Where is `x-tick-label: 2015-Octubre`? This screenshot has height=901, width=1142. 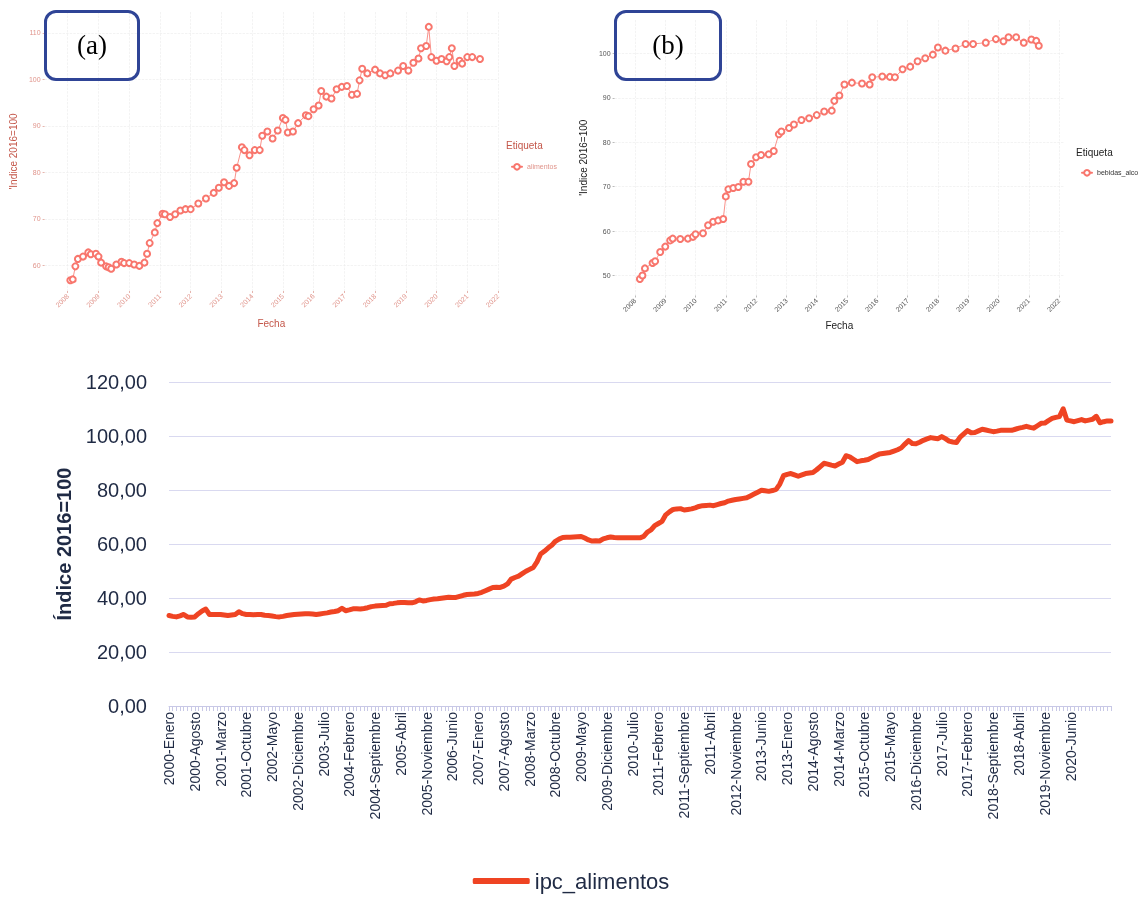
x-tick-label: 2015-Octubre is located at coordinates (864, 754).